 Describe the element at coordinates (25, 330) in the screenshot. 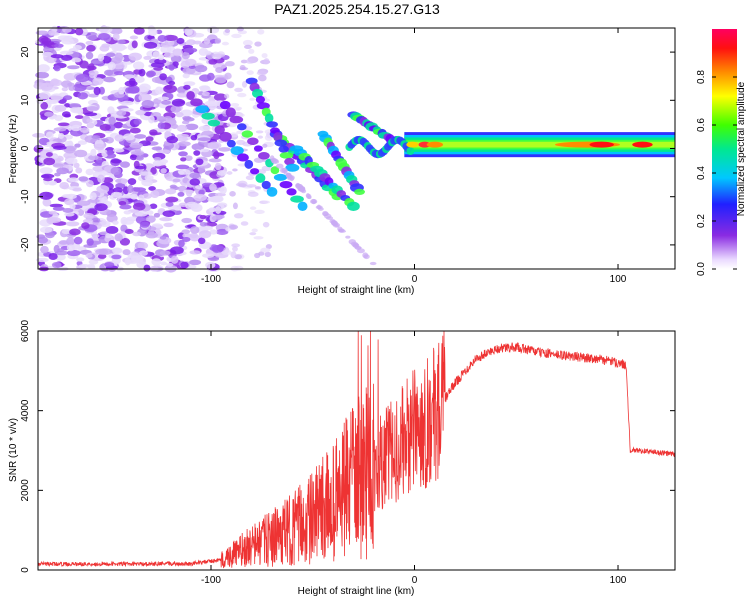

I see `y-tick-label: 6000` at that location.